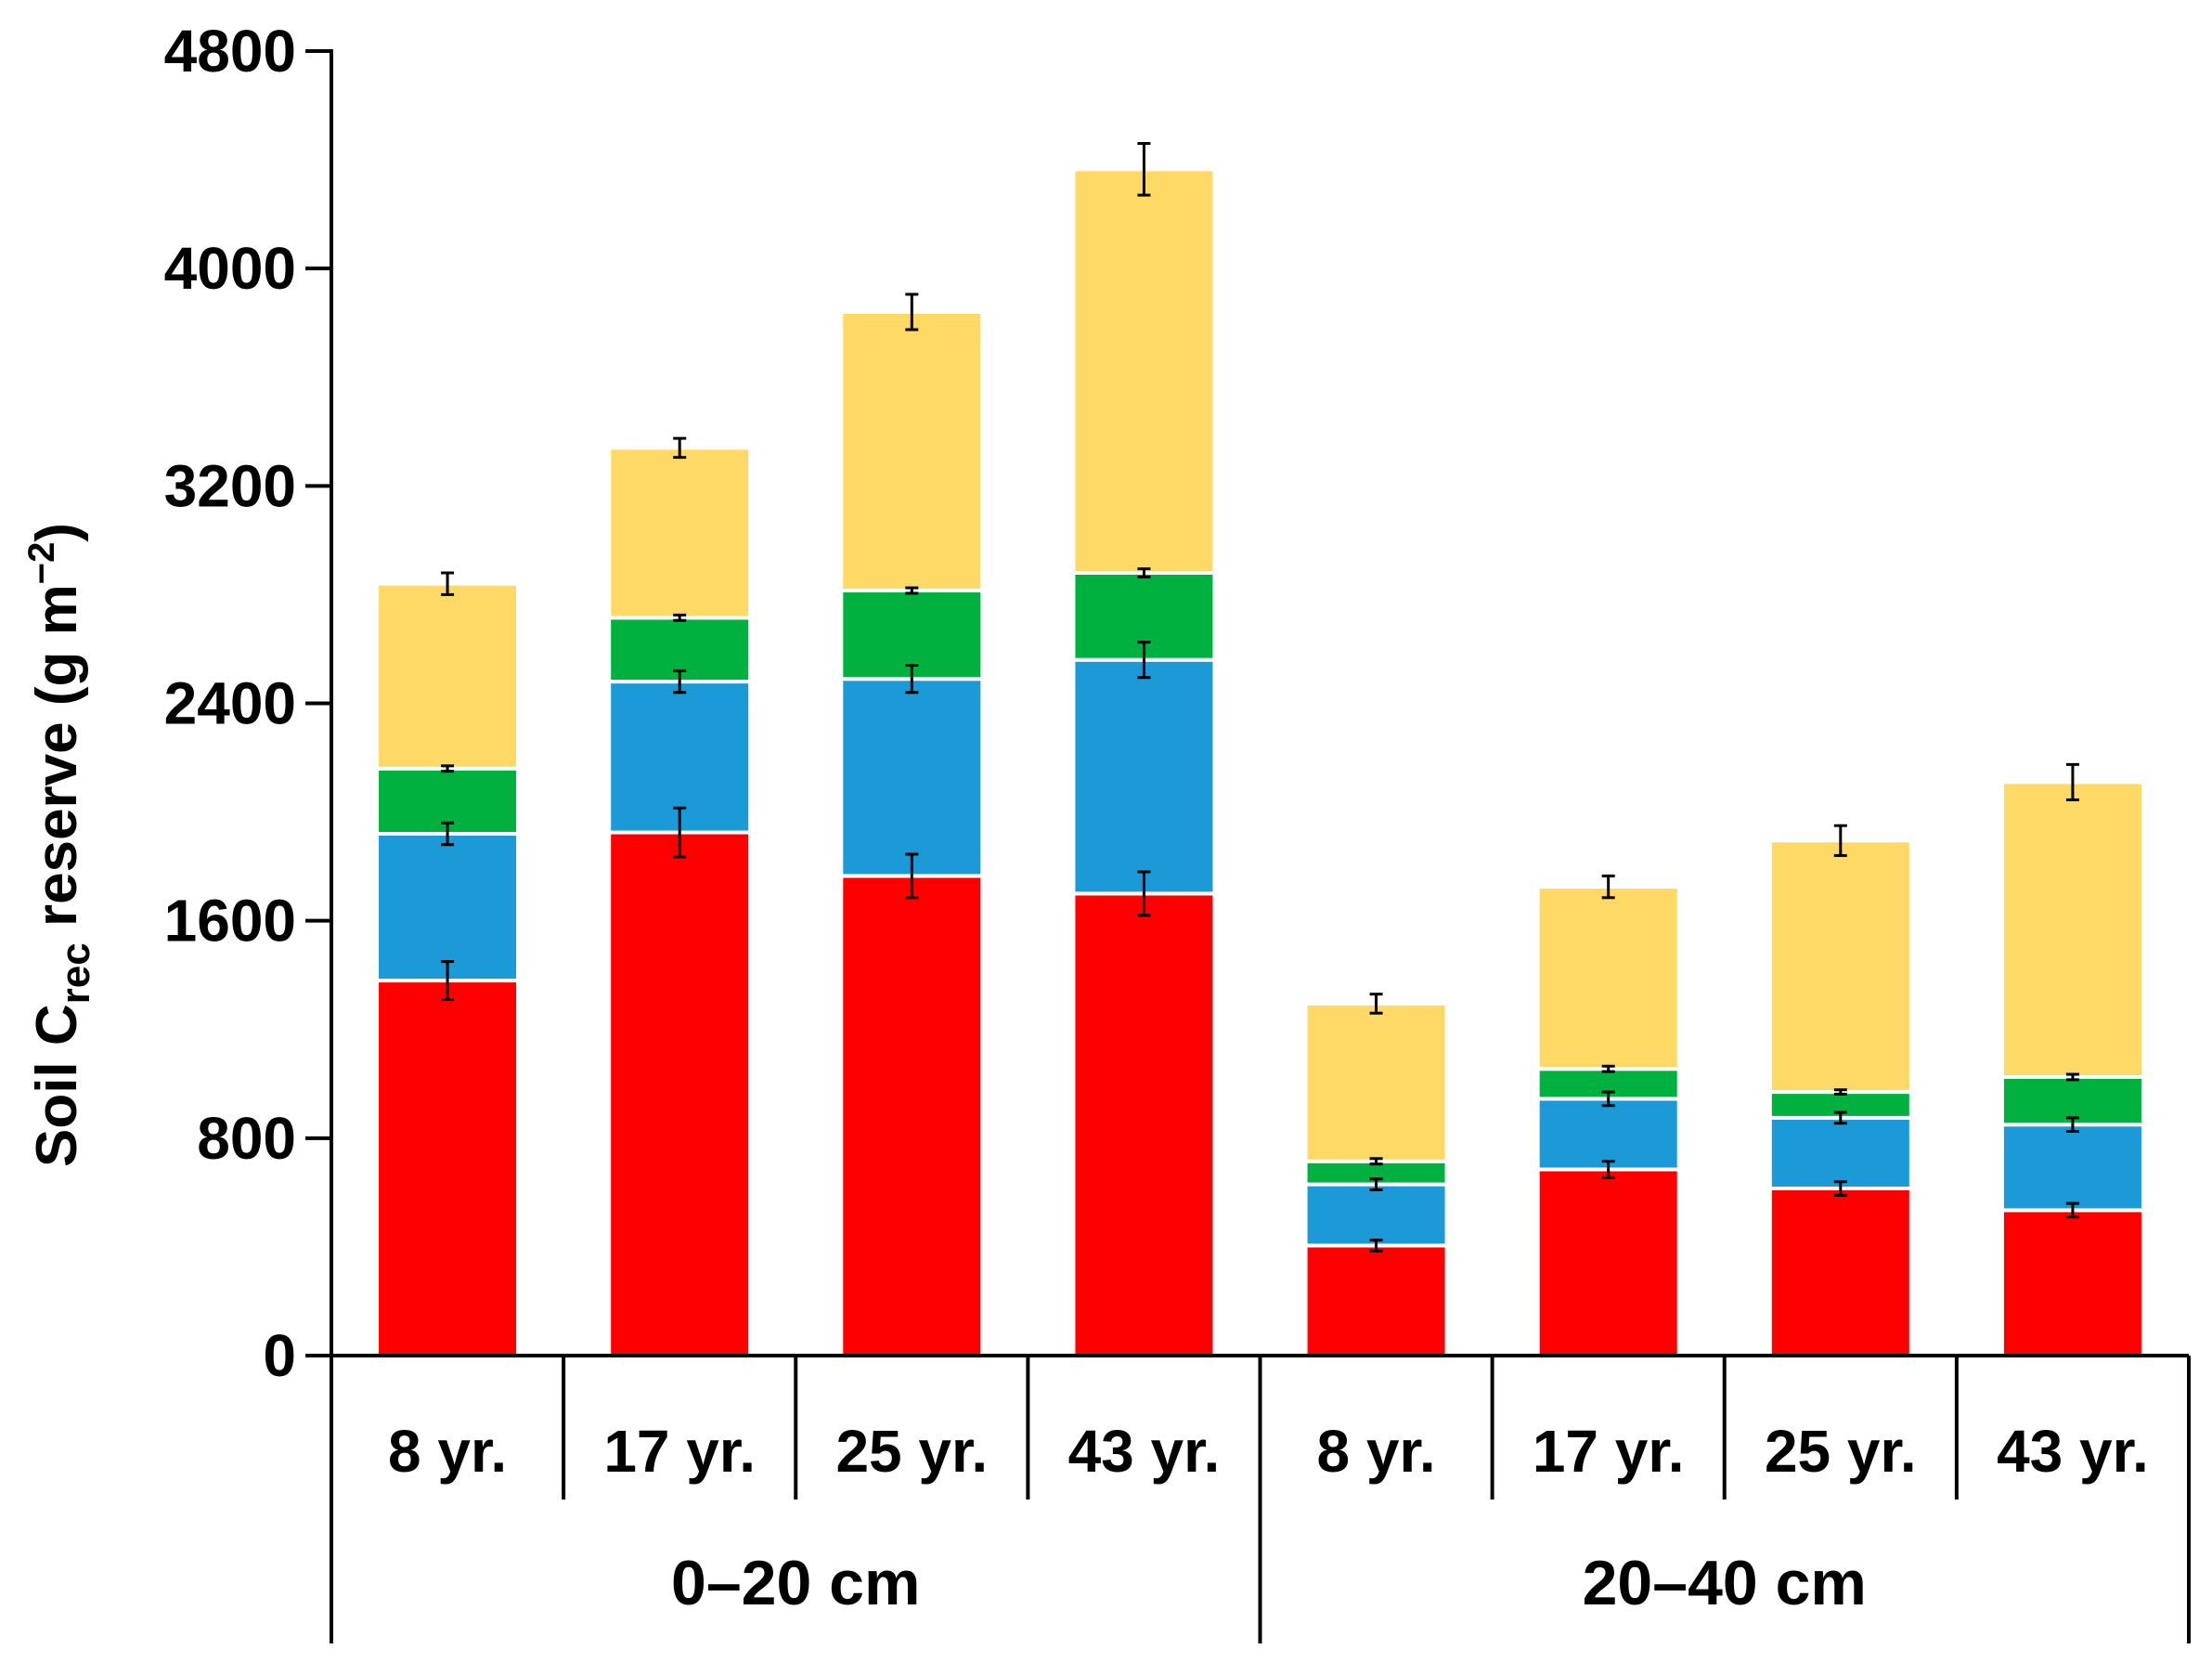  Describe the element at coordinates (1725, 1583) in the screenshot. I see `group-label: 20–40 cm` at that location.